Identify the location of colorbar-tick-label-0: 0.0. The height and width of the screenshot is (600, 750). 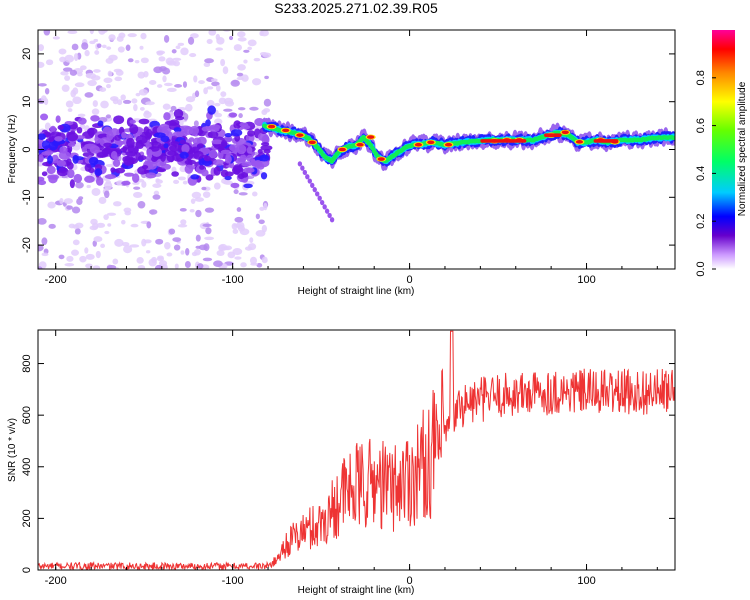
(701, 268).